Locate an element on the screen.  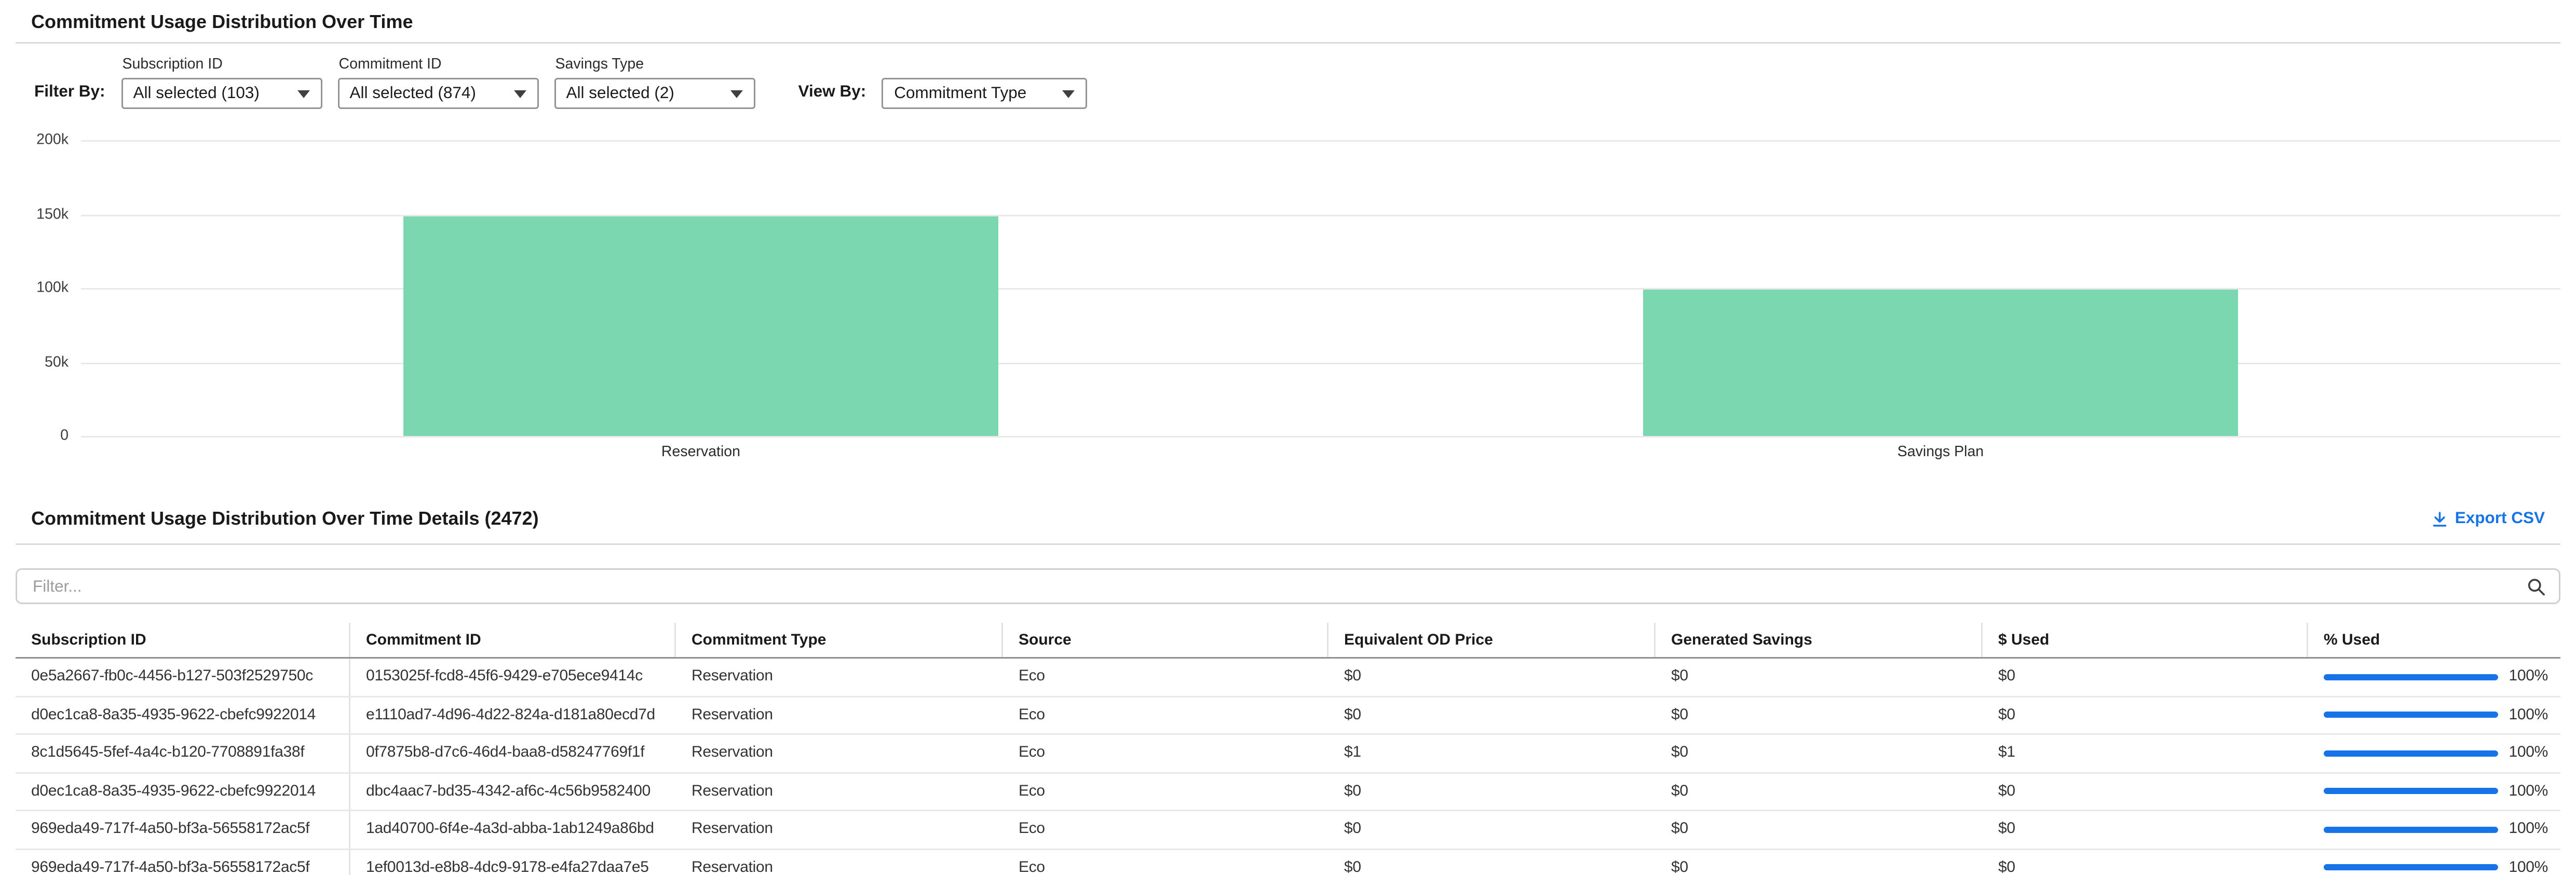
cell-commitment-id: 0153025f-fcd8-45f6-9429-e705ece9414c is located at coordinates (504, 677).